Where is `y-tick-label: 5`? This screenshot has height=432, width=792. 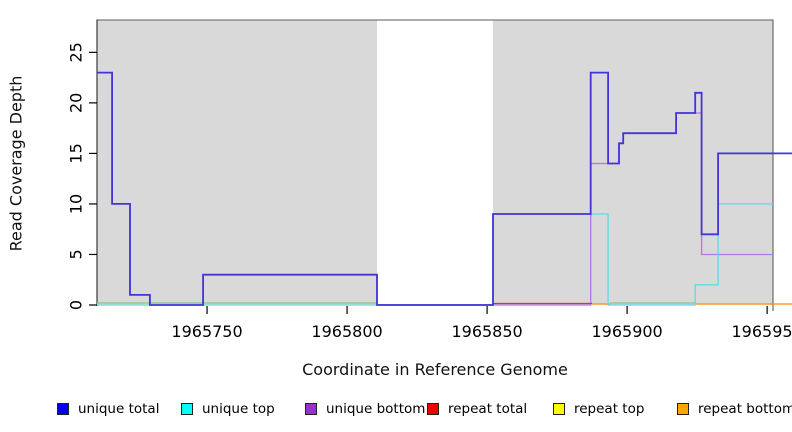
y-tick-label: 5 is located at coordinates (76, 254).